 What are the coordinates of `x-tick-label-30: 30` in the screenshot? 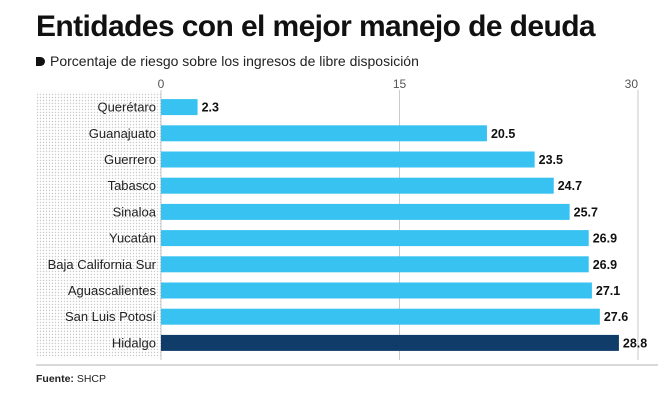 It's located at (632, 84).